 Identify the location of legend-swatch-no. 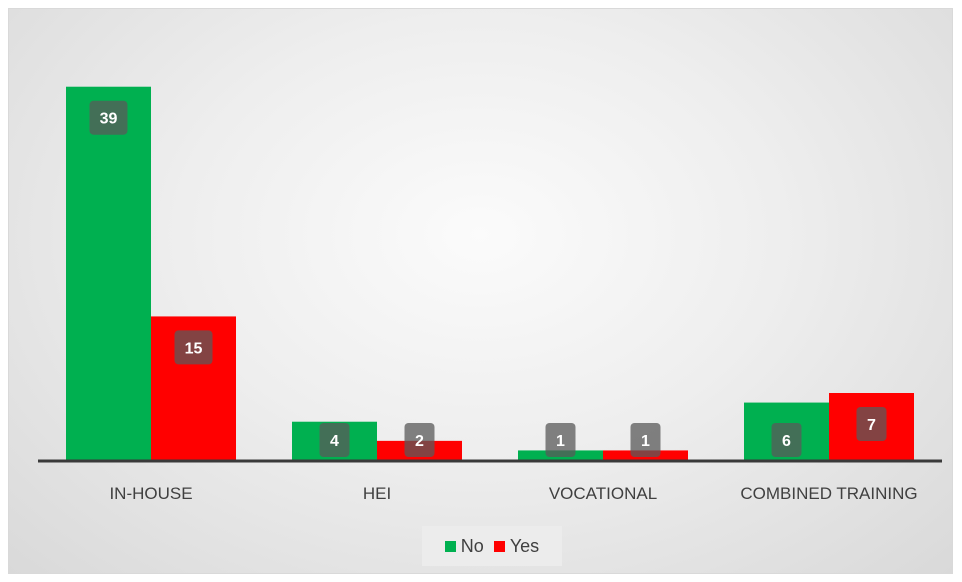
(450, 546).